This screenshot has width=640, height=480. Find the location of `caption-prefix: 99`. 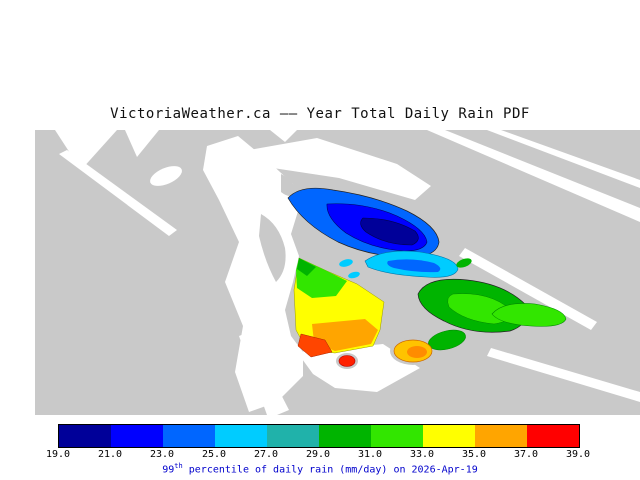

caption-prefix: 99 is located at coordinates (168, 470).